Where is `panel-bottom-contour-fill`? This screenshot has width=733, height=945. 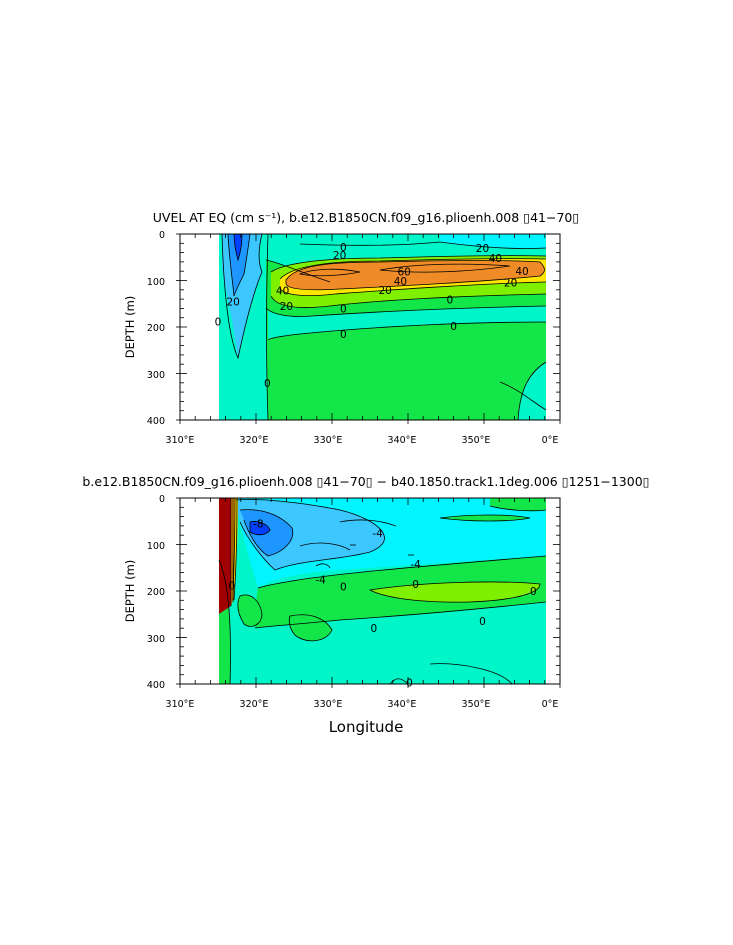
panel-bottom-contour-fill is located at coordinates (382, 591).